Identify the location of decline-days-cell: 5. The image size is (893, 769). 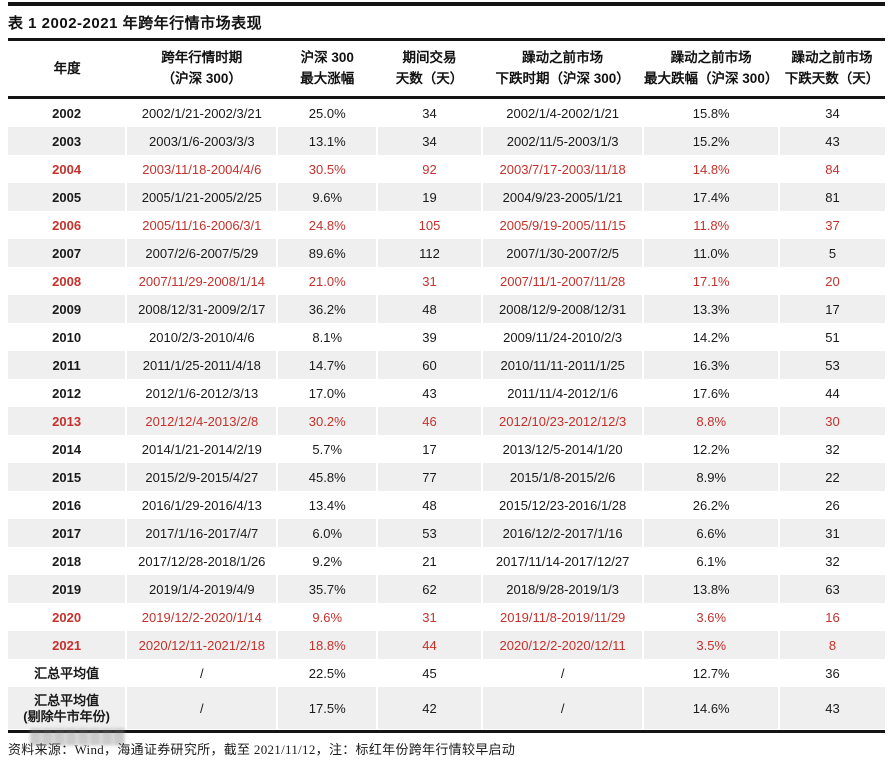
(831, 253).